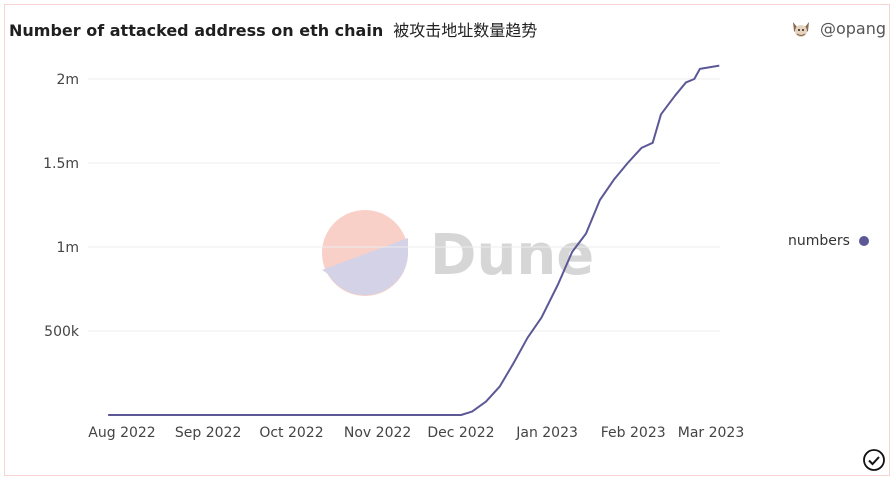 The image size is (896, 482). Describe the element at coordinates (711, 433) in the screenshot. I see `x-tick-label: Mar 2023` at that location.